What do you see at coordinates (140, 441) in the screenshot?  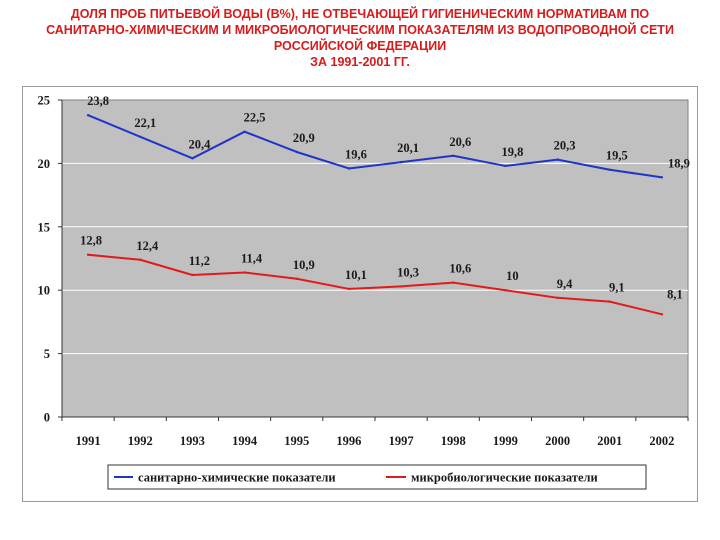 I see `x-tick-label: 1992` at bounding box center [140, 441].